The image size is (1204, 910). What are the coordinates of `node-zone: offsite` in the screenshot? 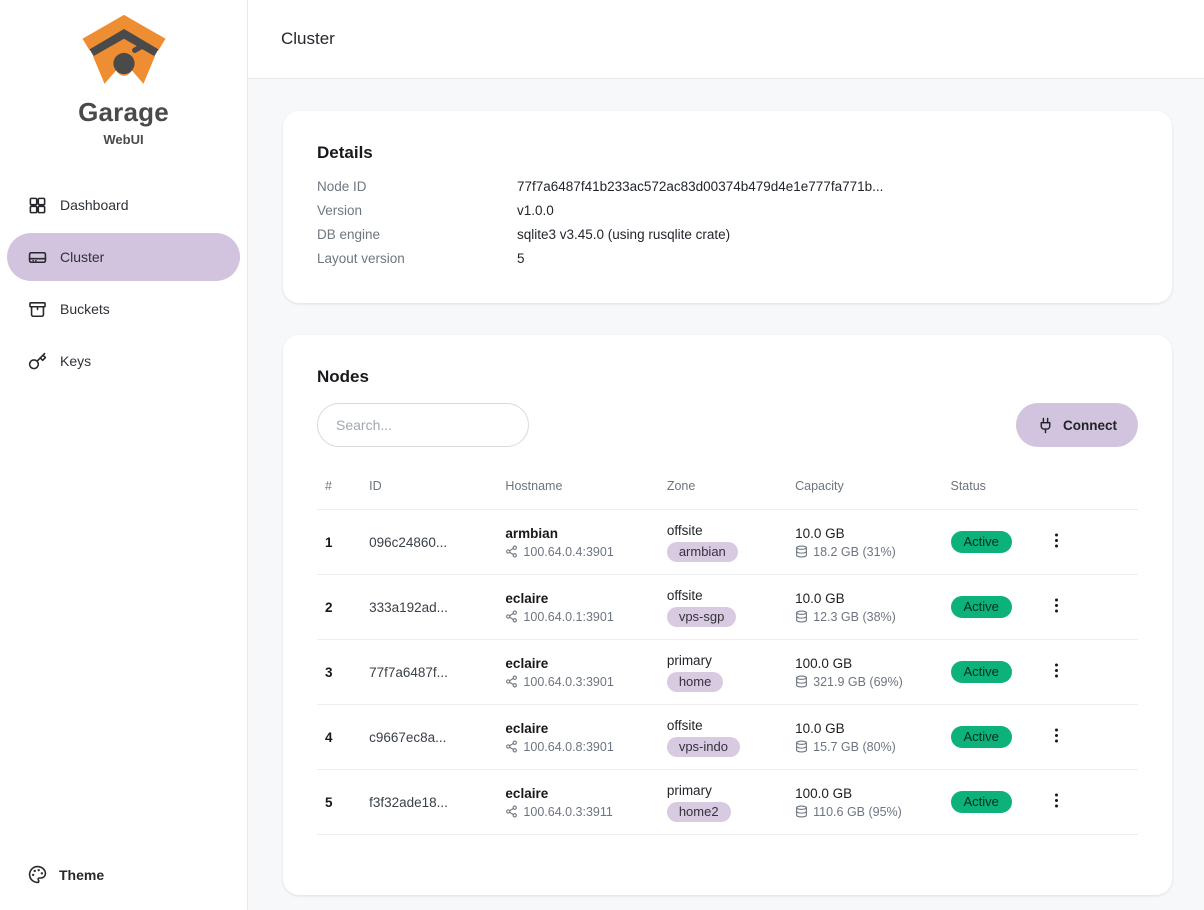 It's located at (684, 595).